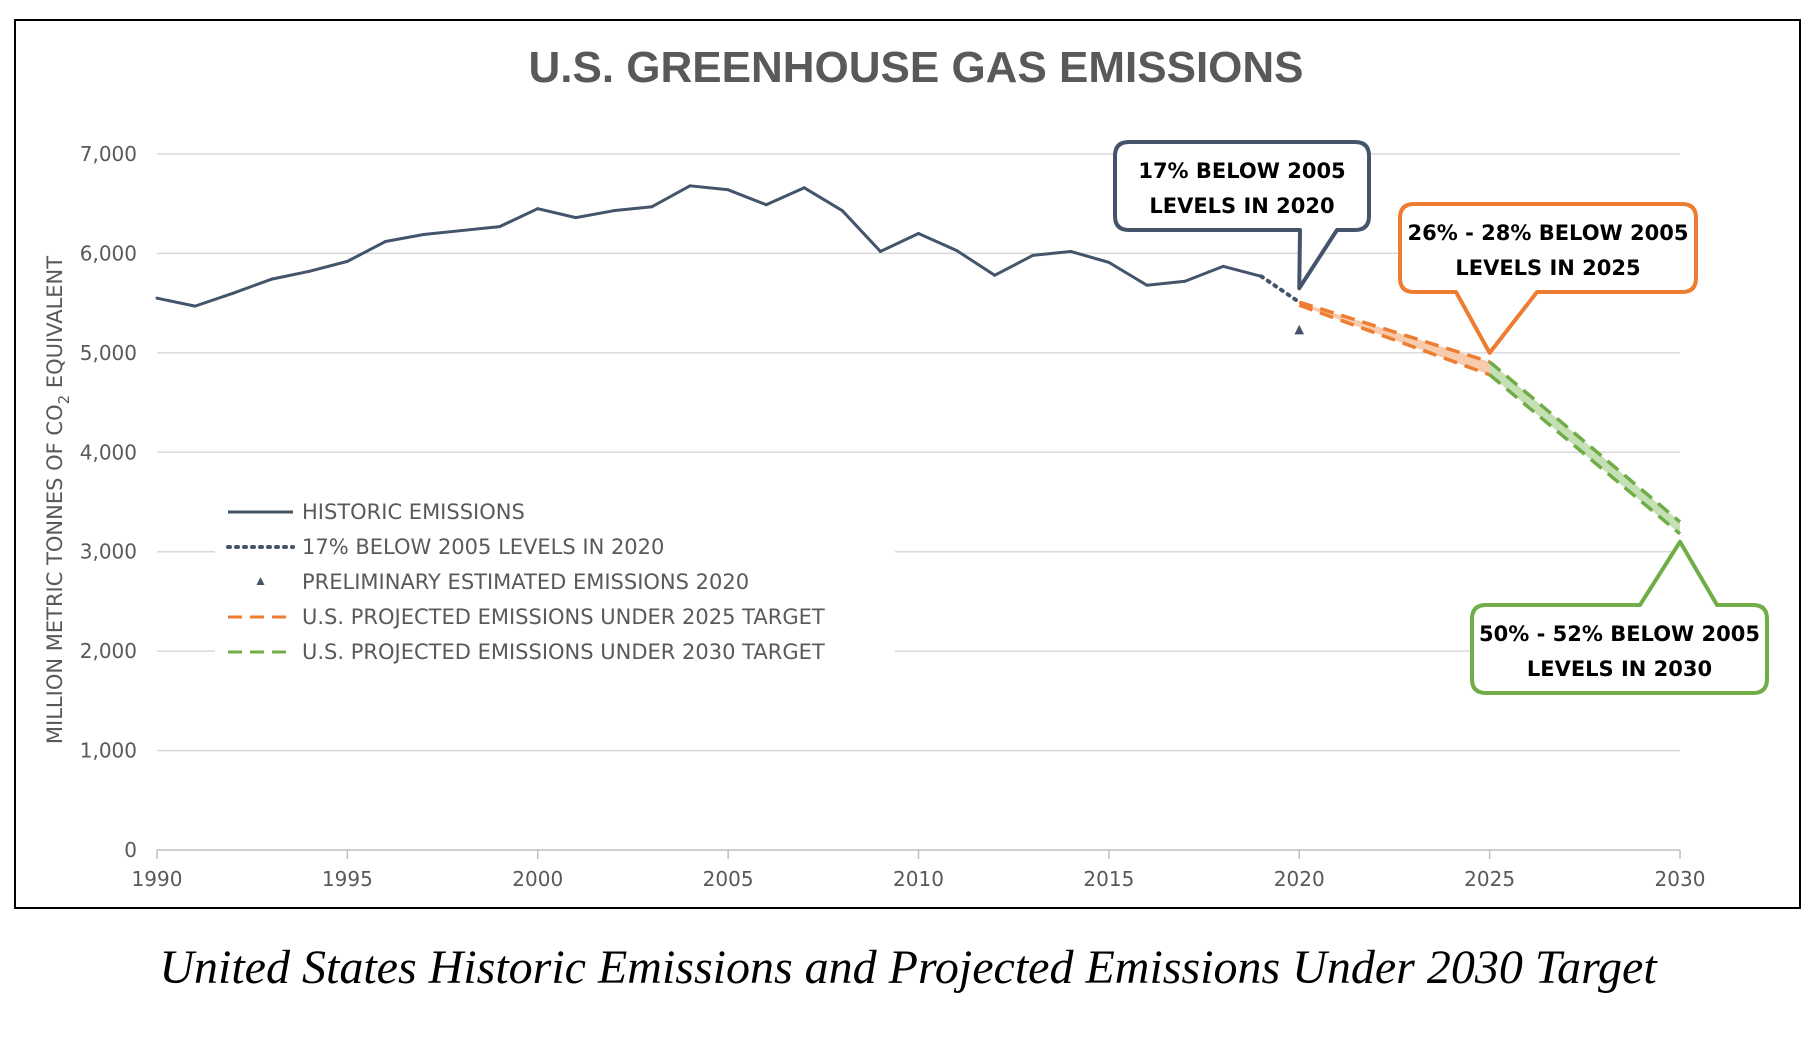  I want to click on x-tick-label: 2000, so click(537, 879).